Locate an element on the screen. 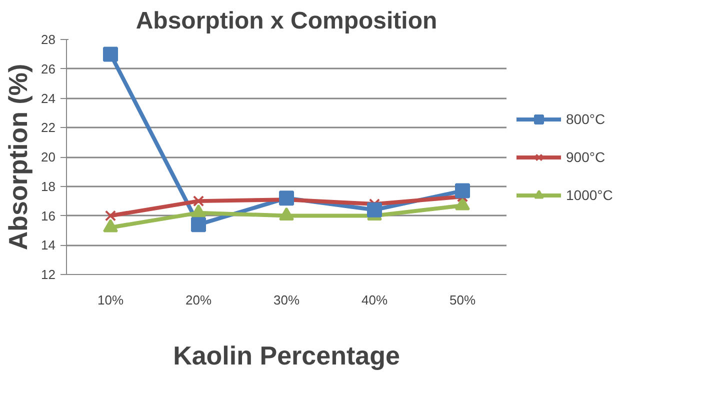 This screenshot has width=702, height=401. y-tick-label: 20 is located at coordinates (48, 157).